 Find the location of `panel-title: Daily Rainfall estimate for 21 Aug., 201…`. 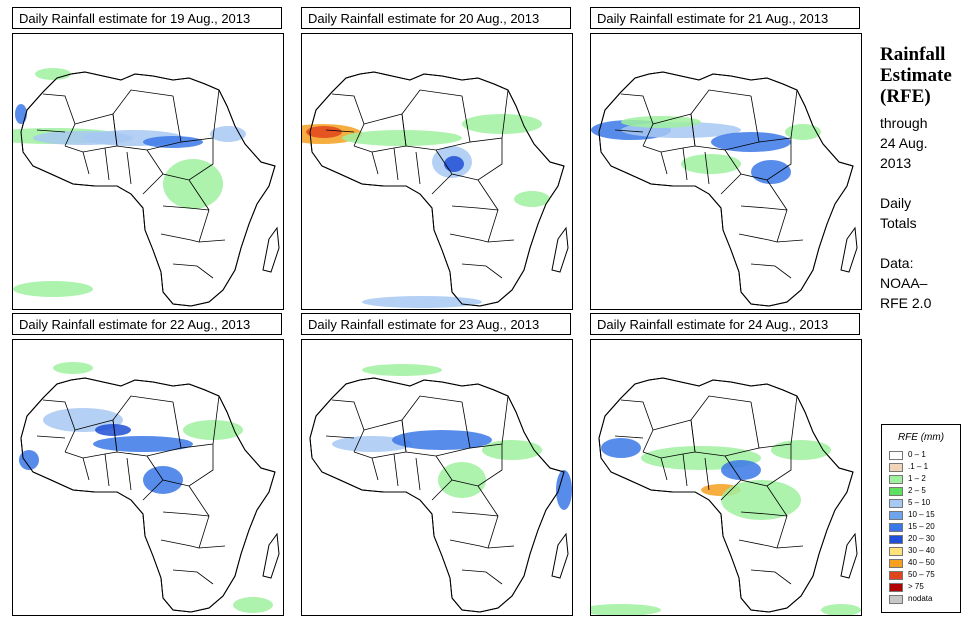

panel-title: Daily Rainfall estimate for 21 Aug., 201… is located at coordinates (725, 18).